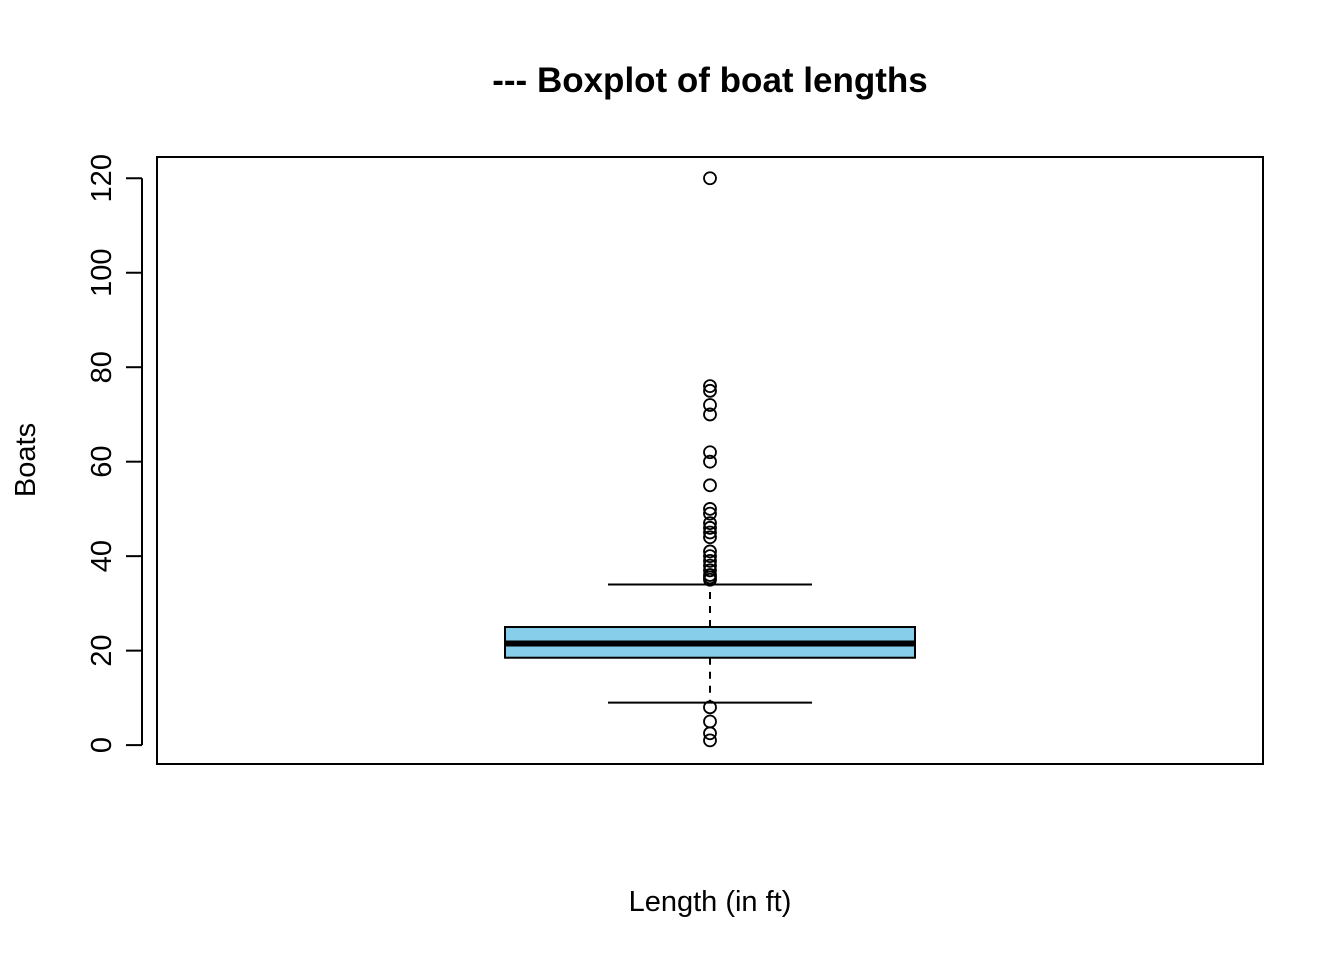  Describe the element at coordinates (102, 745) in the screenshot. I see `y-tick-label: 0` at that location.